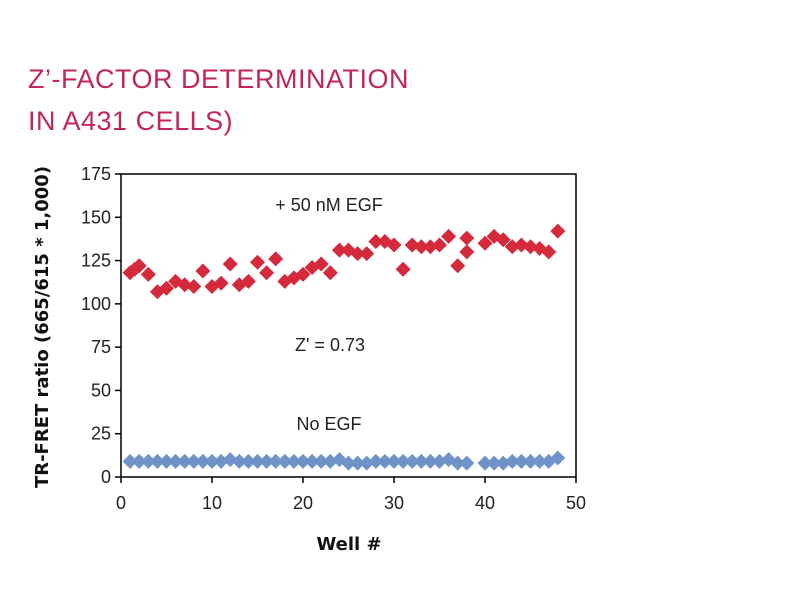 The width and height of the screenshot is (800, 600). Describe the element at coordinates (394, 503) in the screenshot. I see `x-tick-label: 30` at that location.